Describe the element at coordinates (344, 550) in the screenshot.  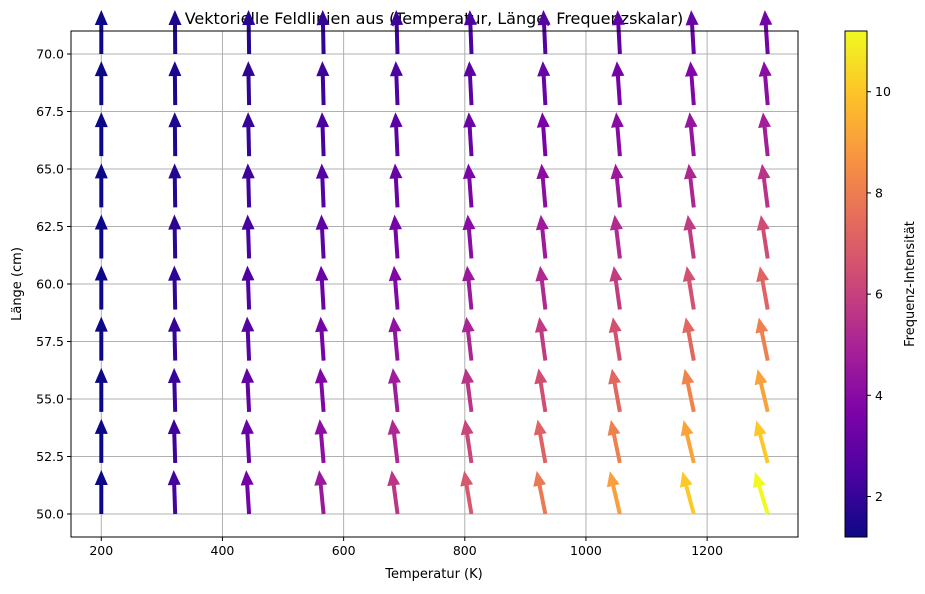
I see `x-tick-label: 600` at that location.